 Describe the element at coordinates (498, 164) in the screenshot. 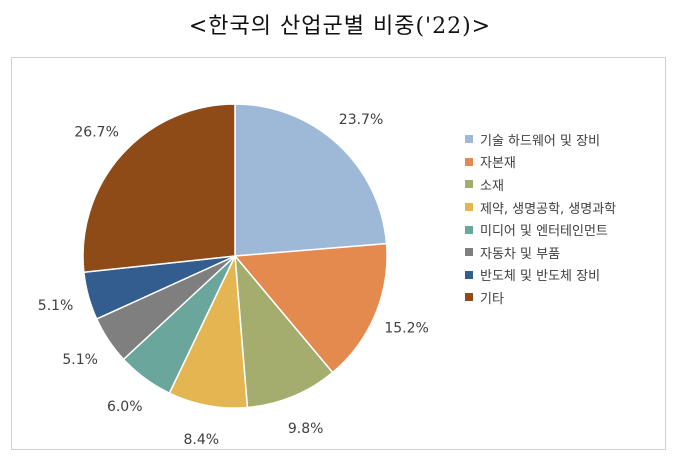

I see `legend-label-1: 자본재` at that location.